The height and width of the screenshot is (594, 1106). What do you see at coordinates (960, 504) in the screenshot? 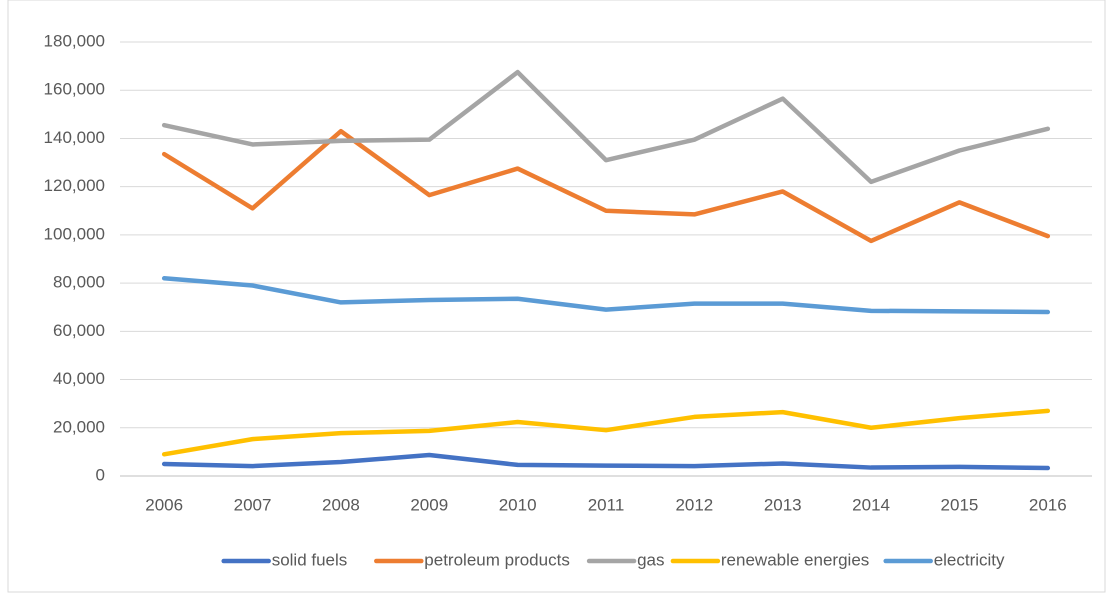
I see `x-tick-label: 2015` at bounding box center [960, 504].